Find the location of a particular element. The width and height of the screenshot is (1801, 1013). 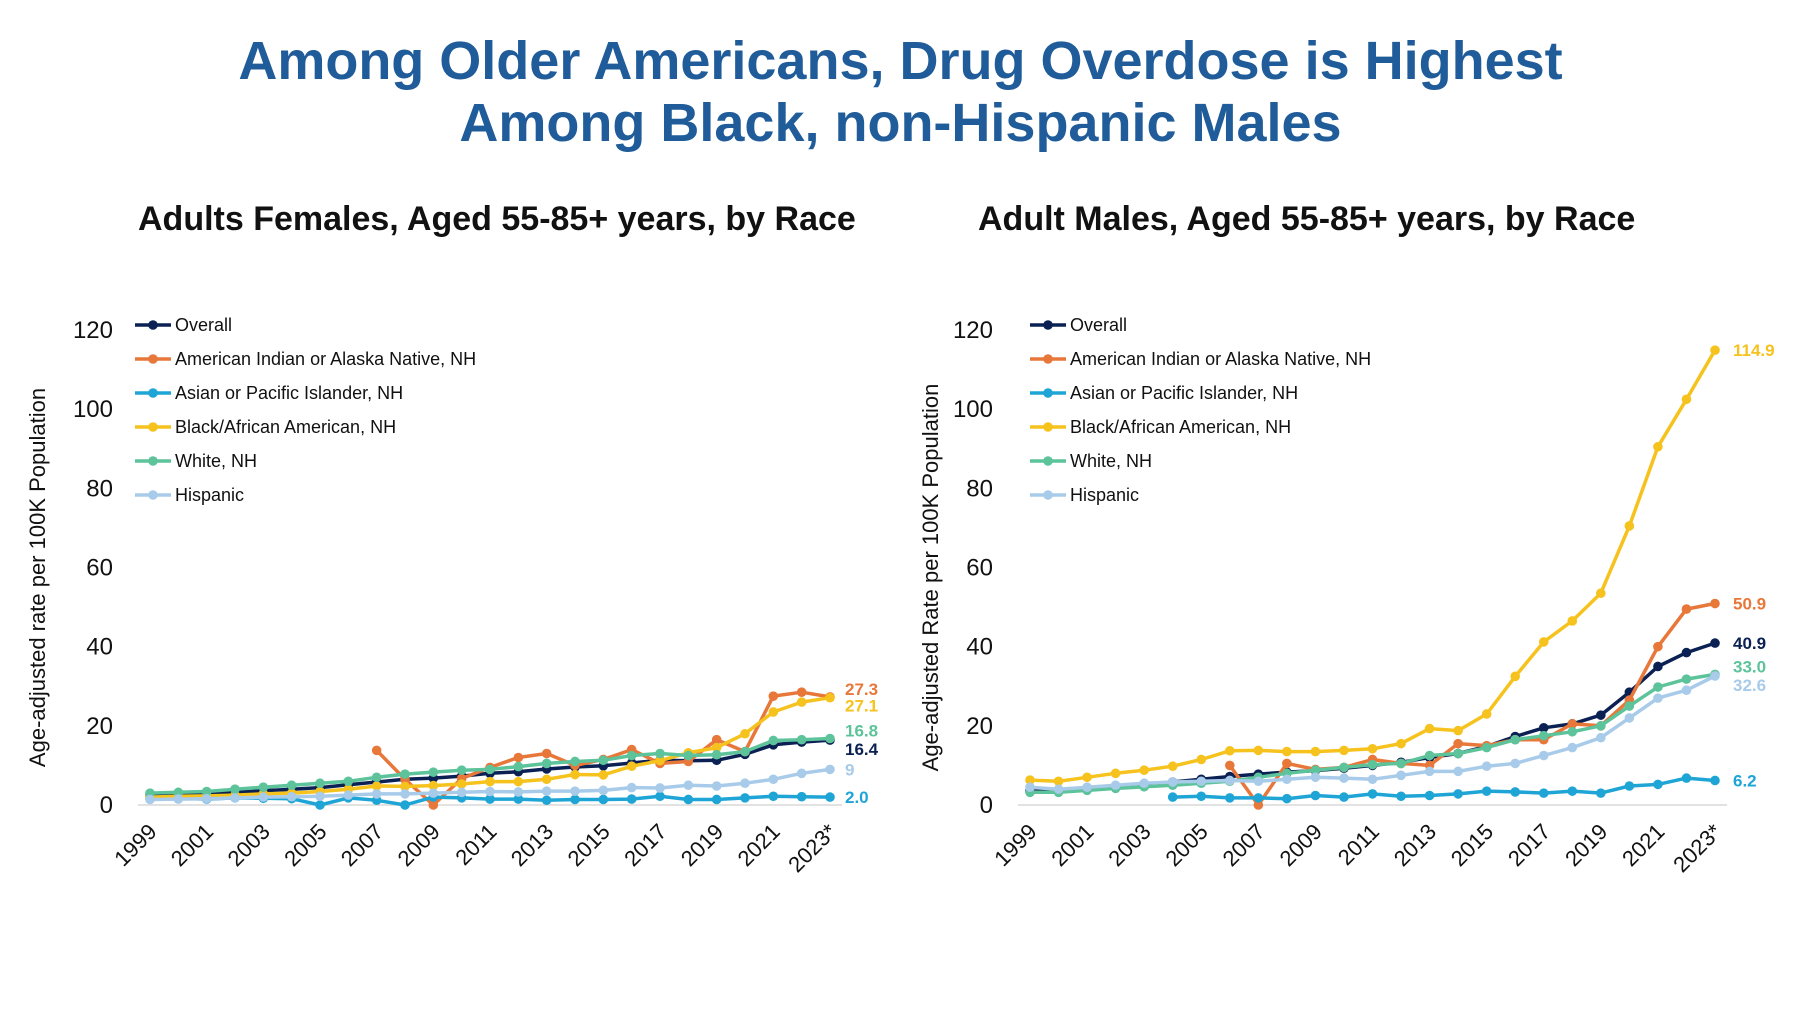

males-x-tick-label: 2023* is located at coordinates (1697, 848).